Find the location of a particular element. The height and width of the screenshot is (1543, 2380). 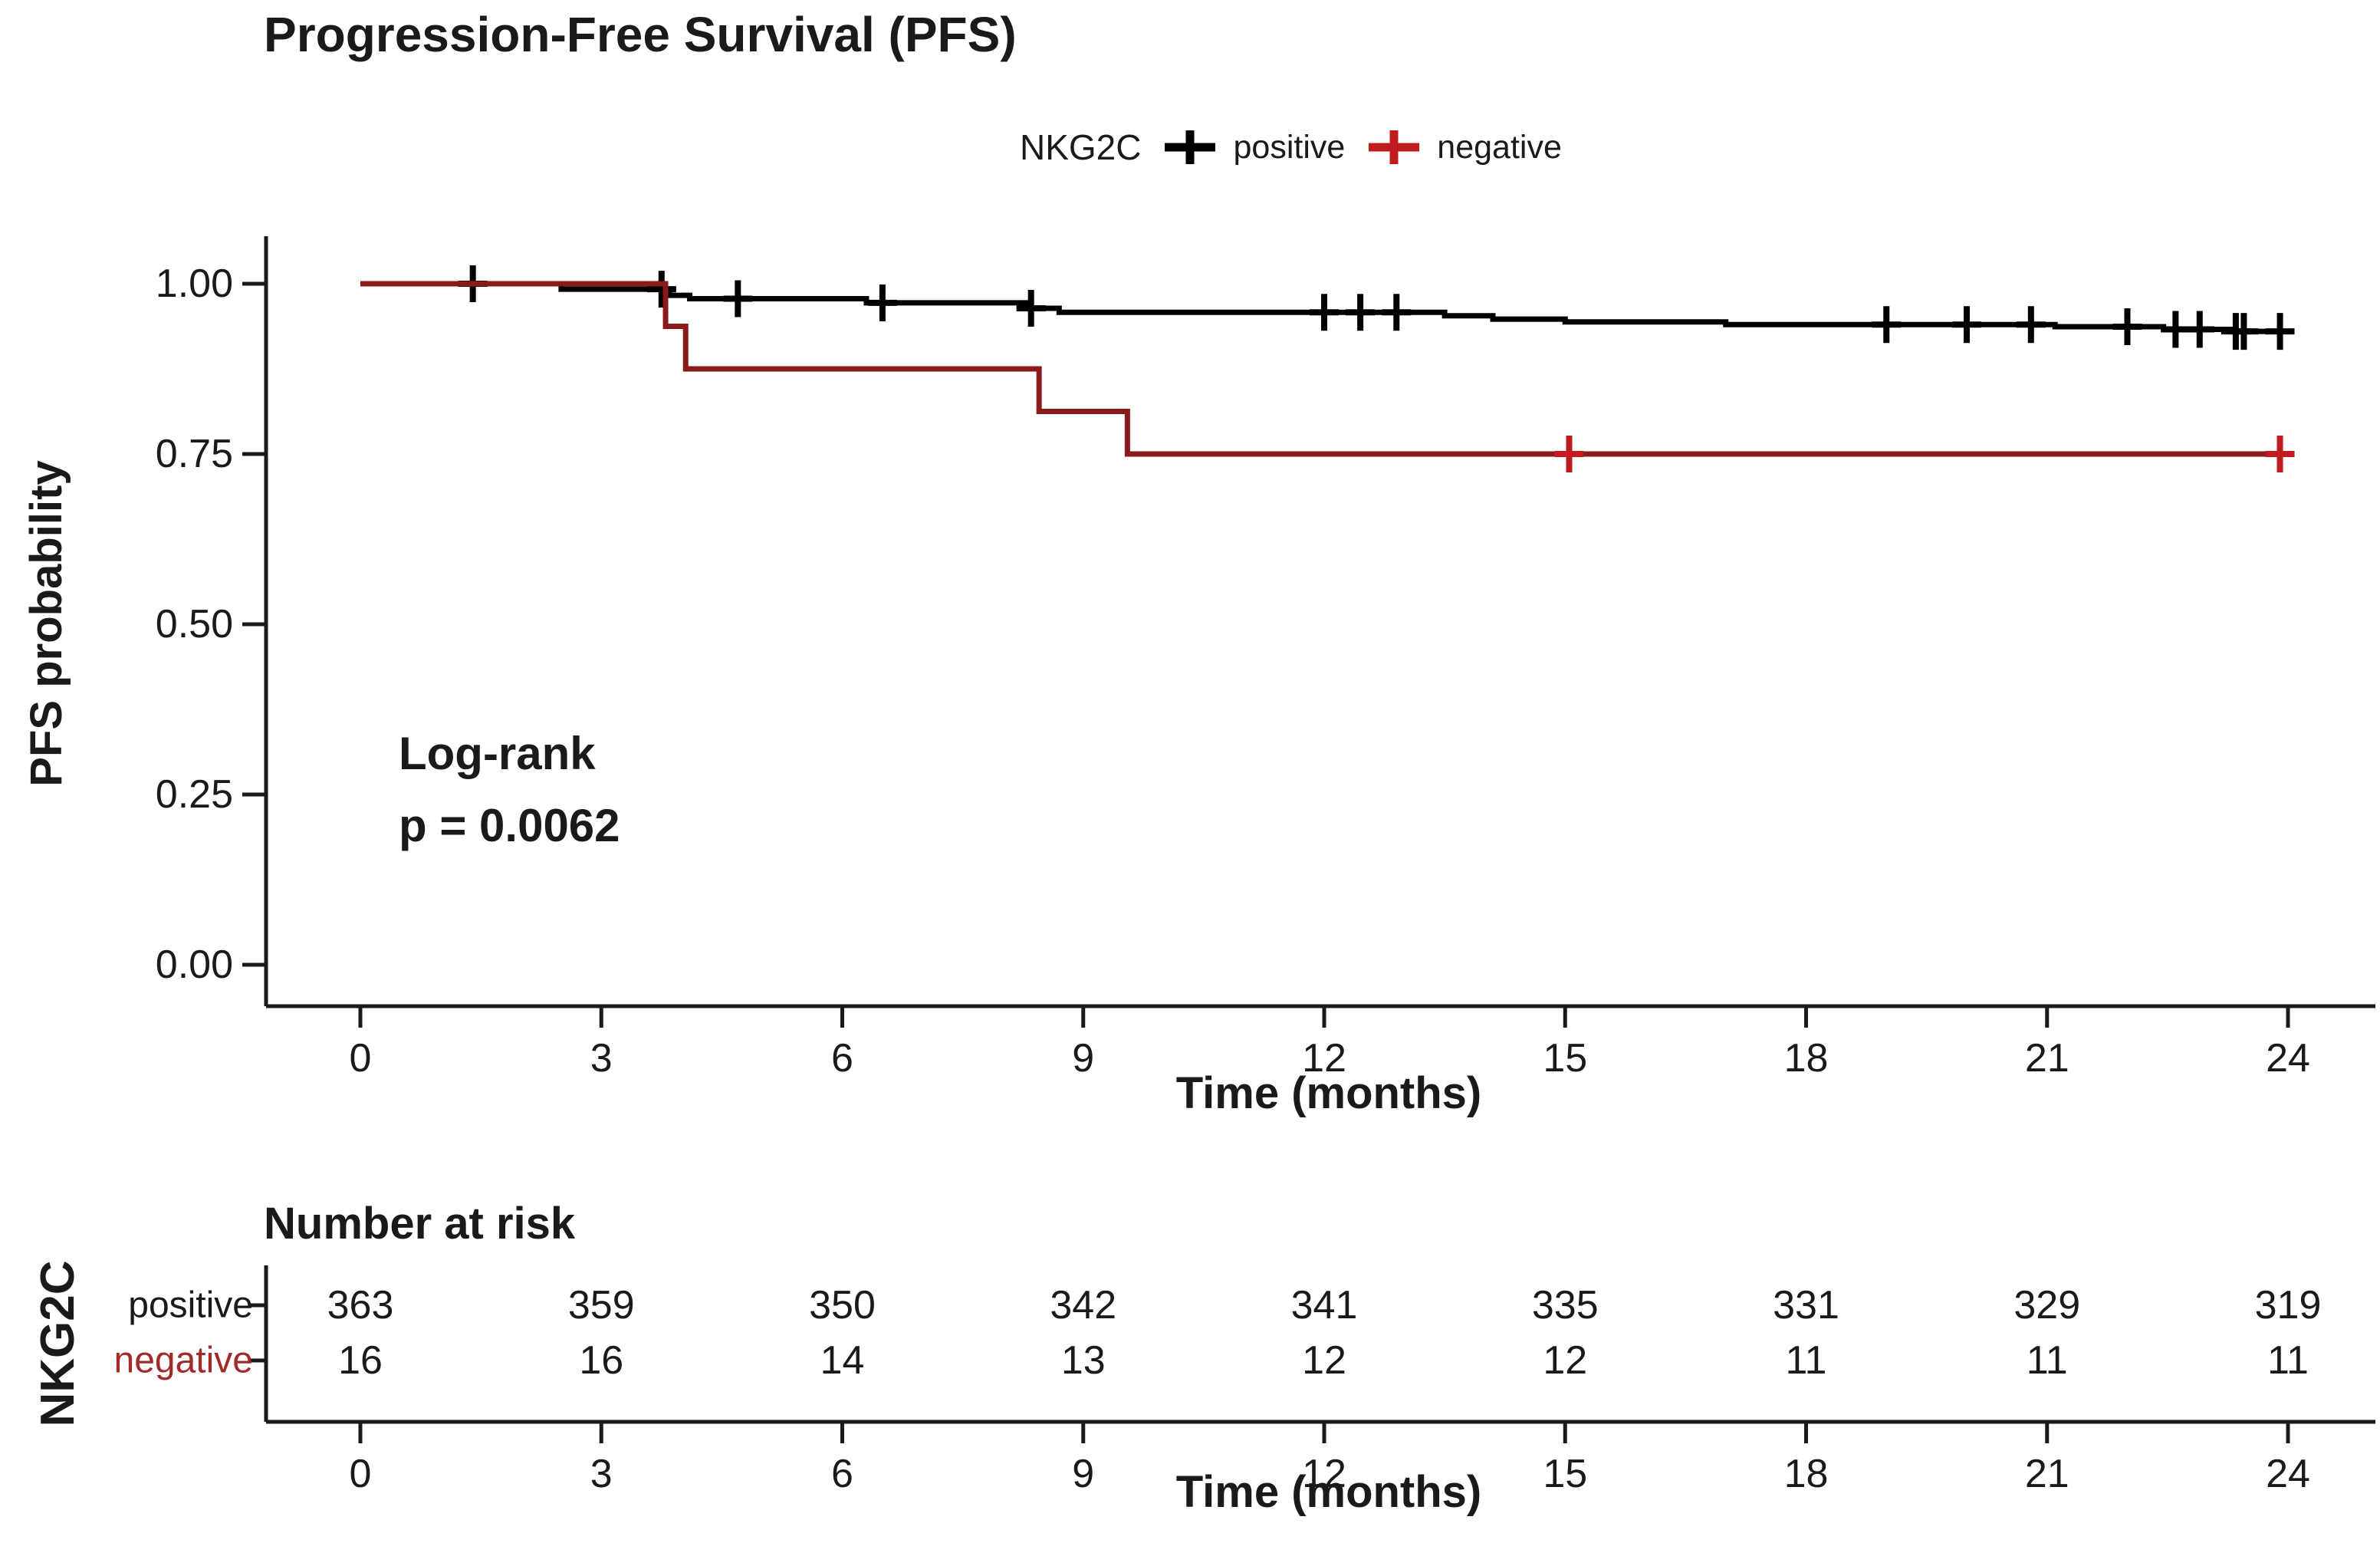

risk-x-tick-label: 24 is located at coordinates (2288, 1474).